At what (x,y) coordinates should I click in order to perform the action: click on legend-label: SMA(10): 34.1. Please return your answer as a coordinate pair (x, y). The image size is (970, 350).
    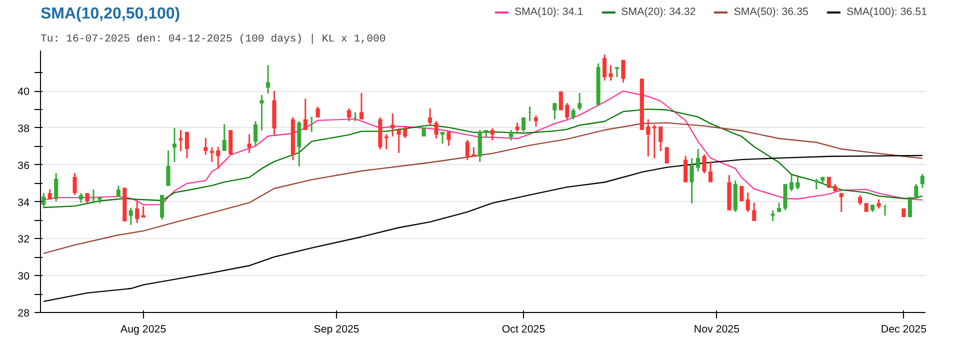
    Looking at the image, I should click on (549, 12).